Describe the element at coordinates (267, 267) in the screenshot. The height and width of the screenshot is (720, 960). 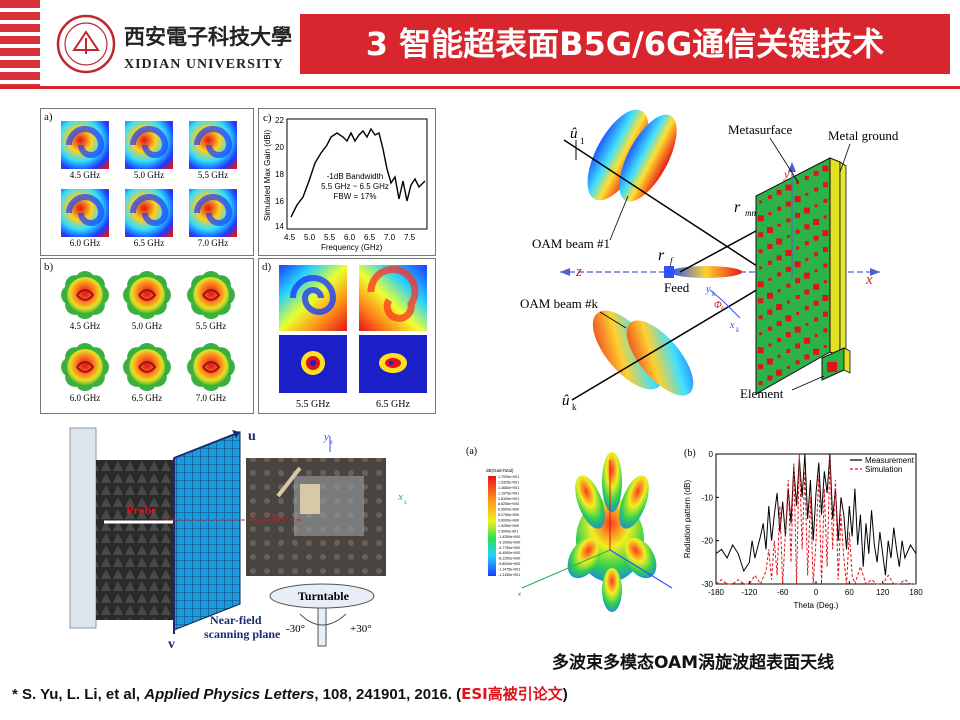
I see `panel-d-label: d)` at that location.